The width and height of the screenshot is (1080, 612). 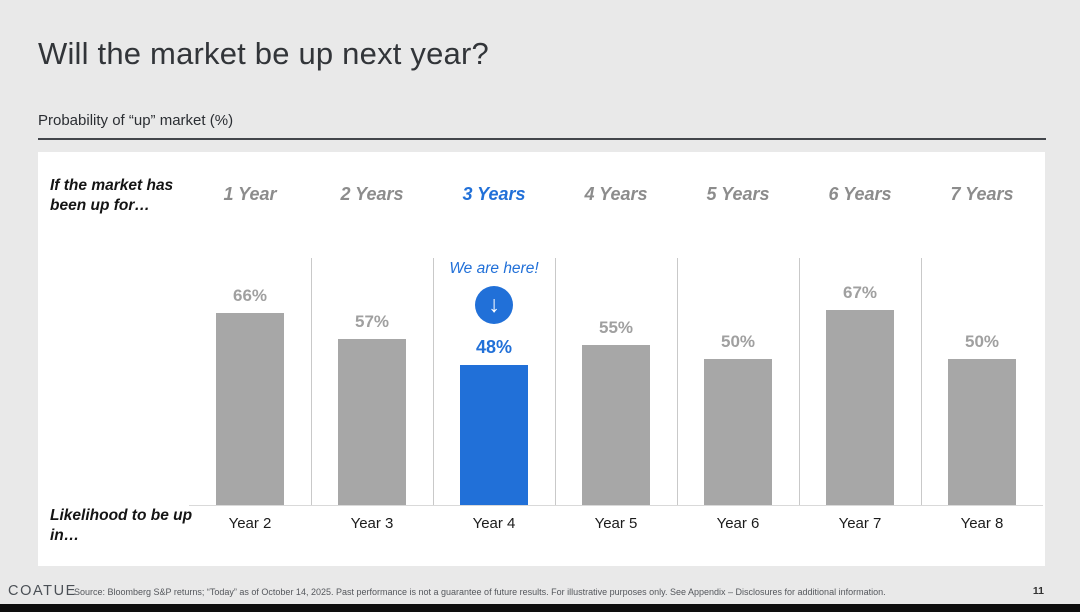 What do you see at coordinates (616, 194) in the screenshot?
I see `column-header: 4 Years` at bounding box center [616, 194].